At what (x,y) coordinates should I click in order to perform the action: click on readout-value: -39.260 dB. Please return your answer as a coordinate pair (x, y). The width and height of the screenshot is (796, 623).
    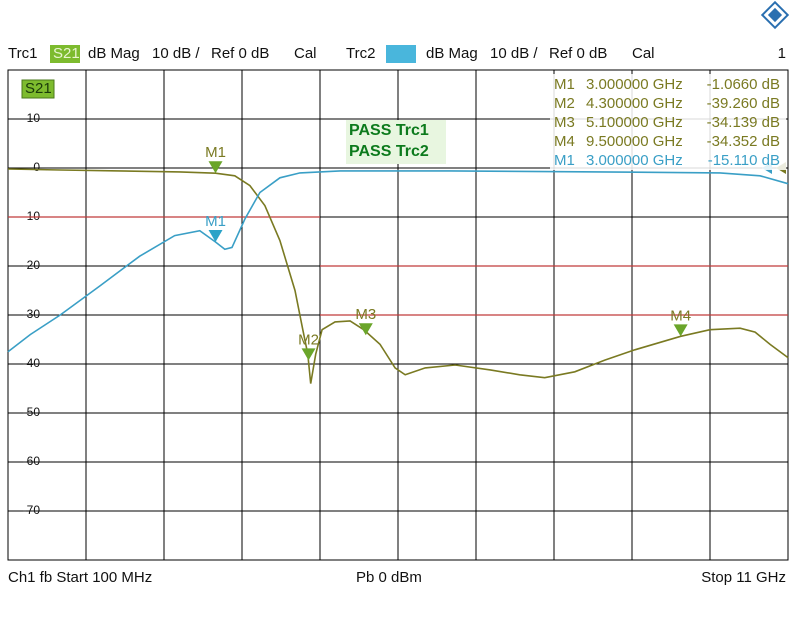
    Looking at the image, I should click on (743, 103).